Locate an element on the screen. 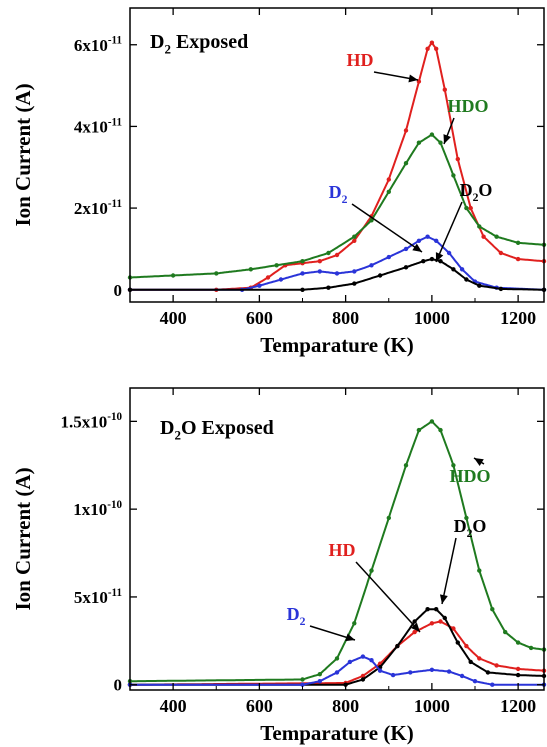 The image size is (547, 747). annotation-arrow-d2 is located at coordinates (387, 228).